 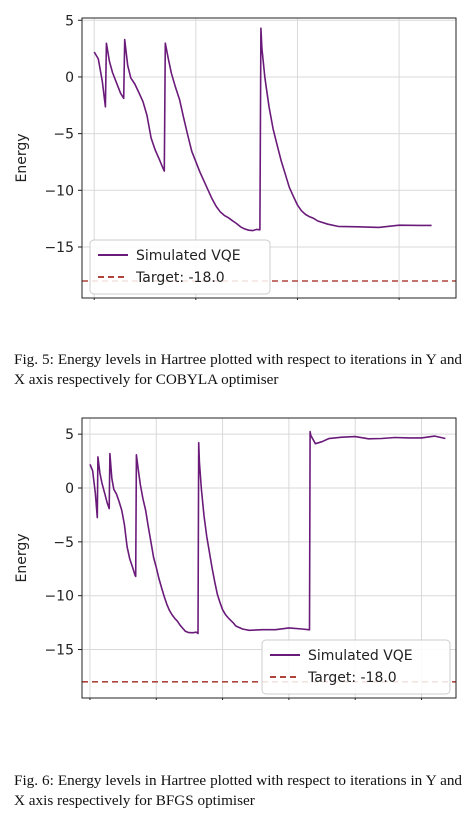 What do you see at coordinates (356, 667) in the screenshot?
I see `chart2-legend-box` at bounding box center [356, 667].